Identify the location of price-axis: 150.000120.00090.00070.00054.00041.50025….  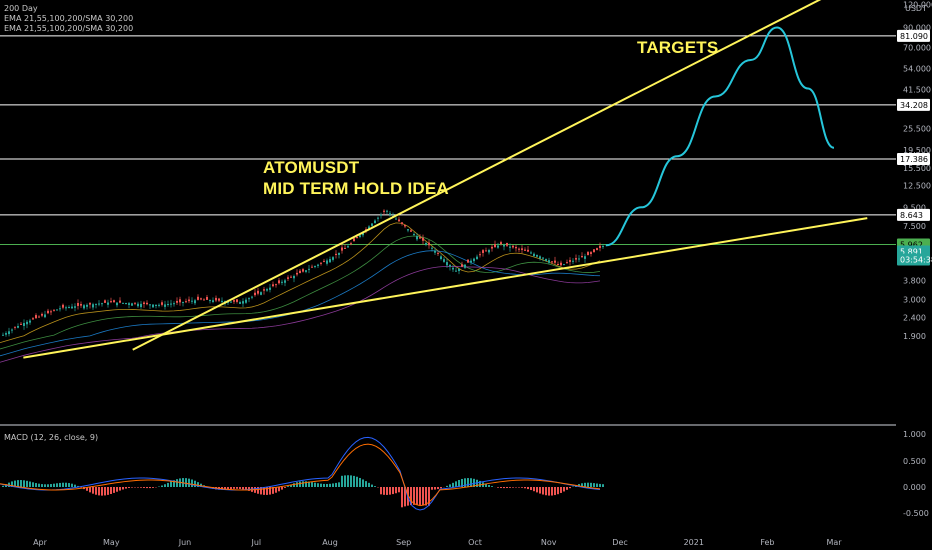
(917, 170).